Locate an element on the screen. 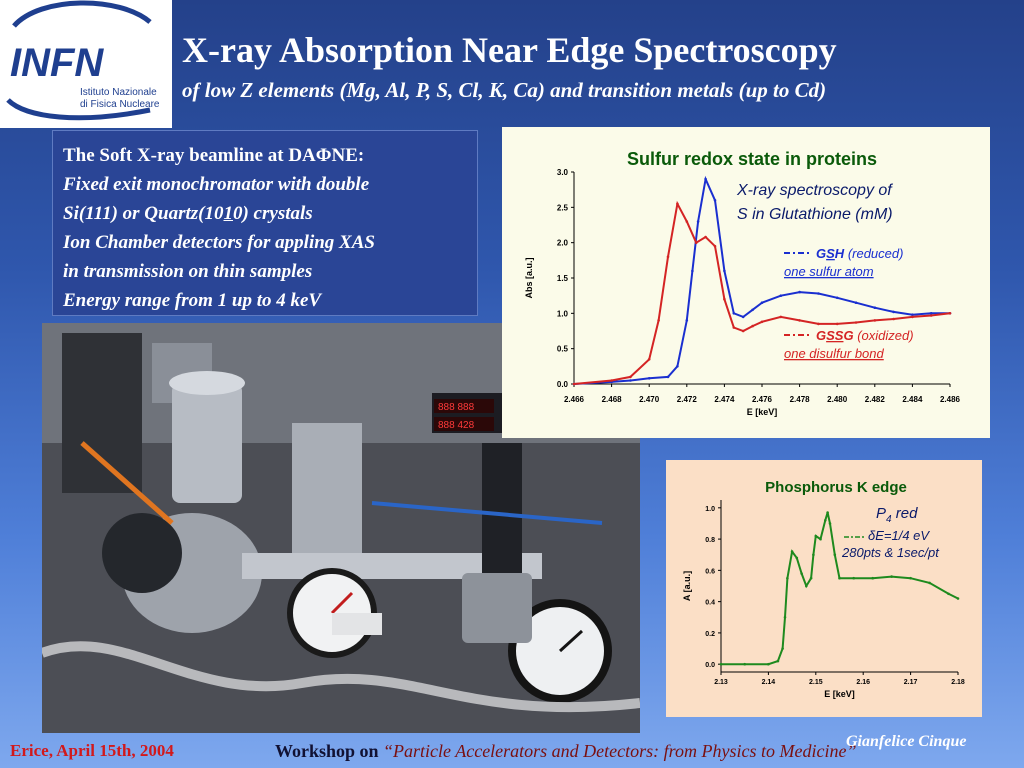  photo-flange-dark is located at coordinates (142, 553).